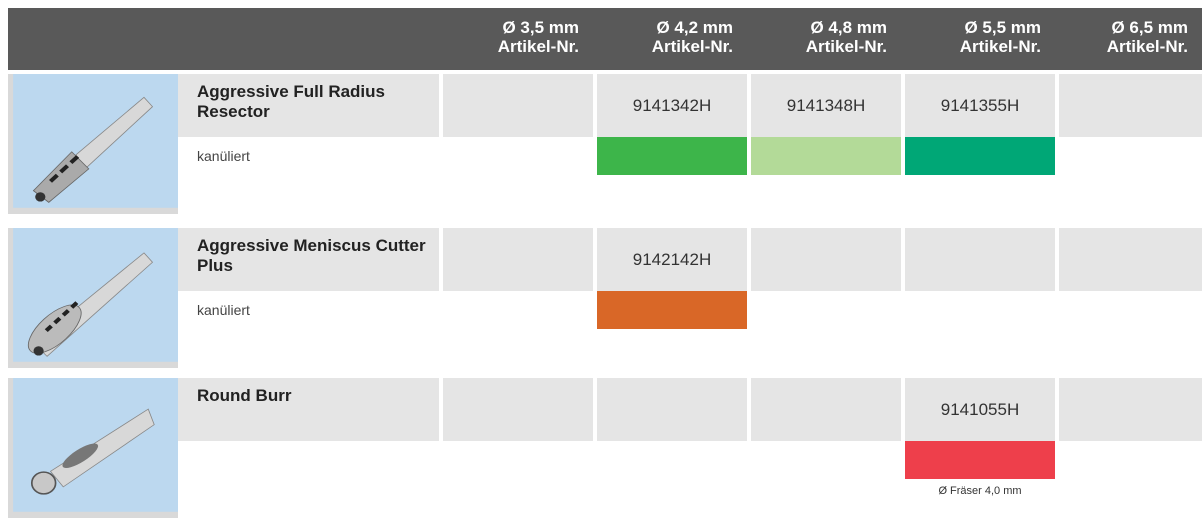  Describe the element at coordinates (1002, 27) in the screenshot. I see `header-diameter: Ø 5,5 mm` at that location.